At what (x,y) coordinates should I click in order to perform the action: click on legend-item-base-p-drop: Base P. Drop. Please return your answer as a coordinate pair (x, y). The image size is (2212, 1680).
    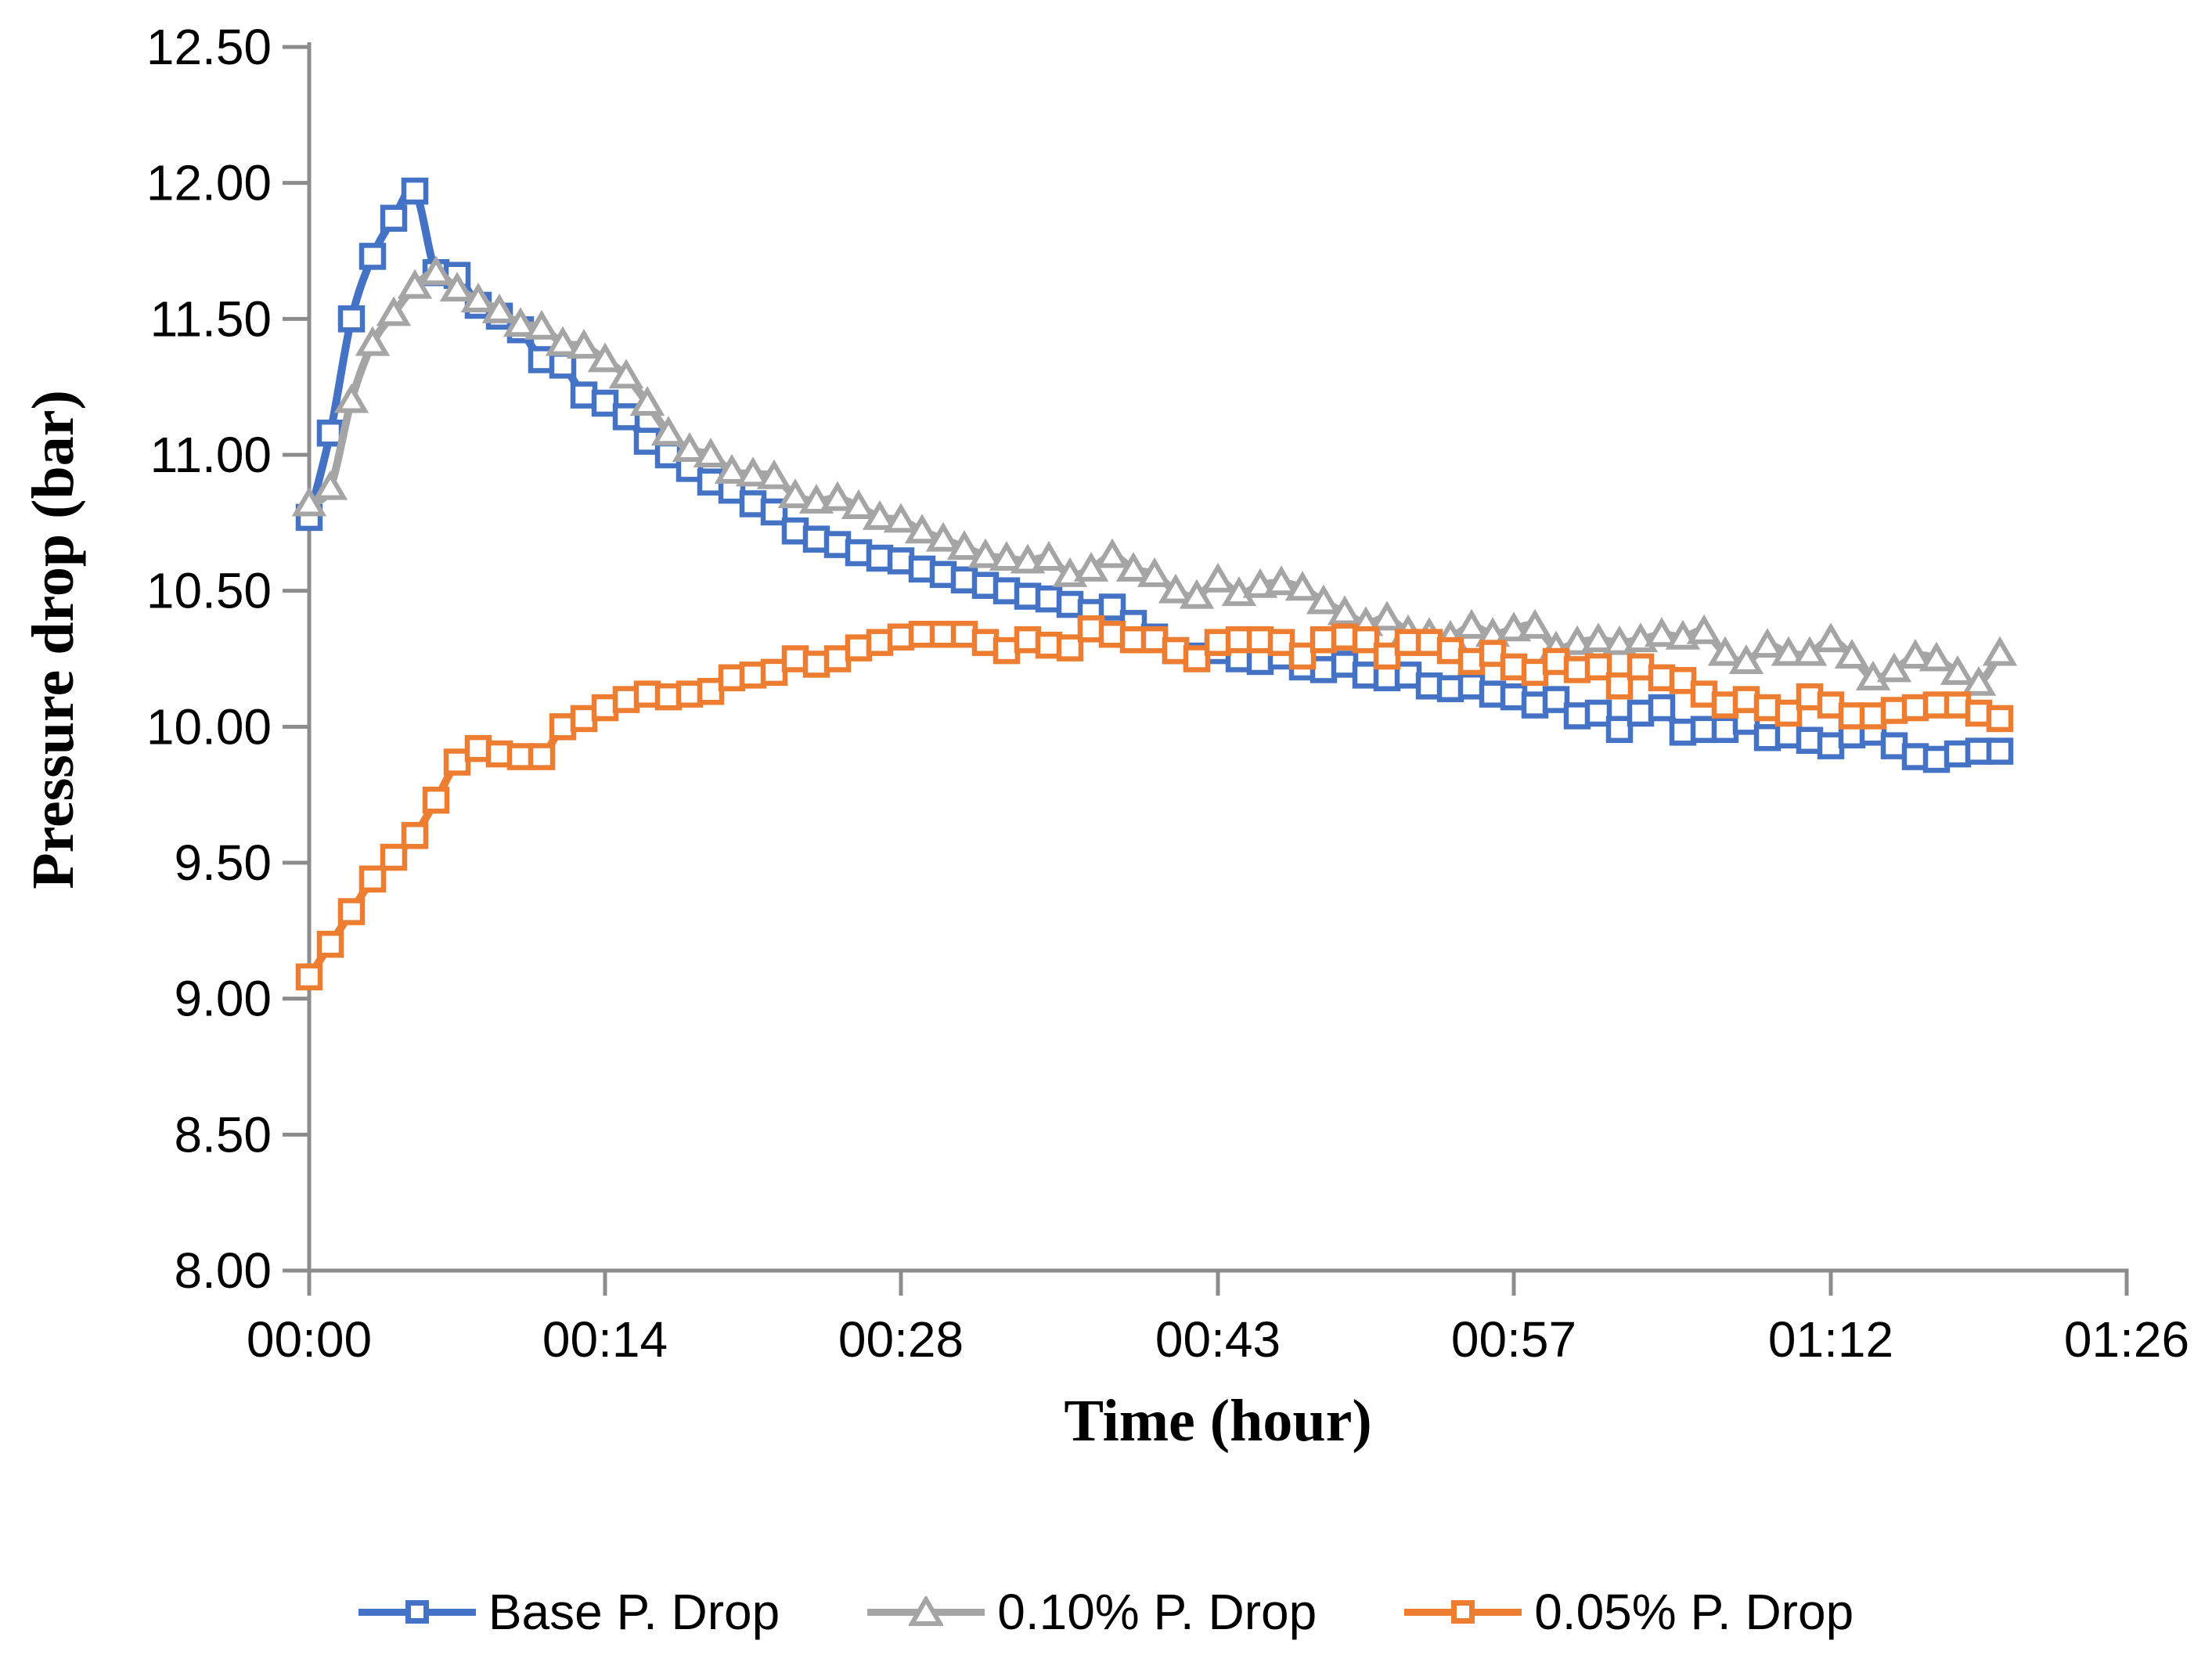
    Looking at the image, I should click on (569, 1612).